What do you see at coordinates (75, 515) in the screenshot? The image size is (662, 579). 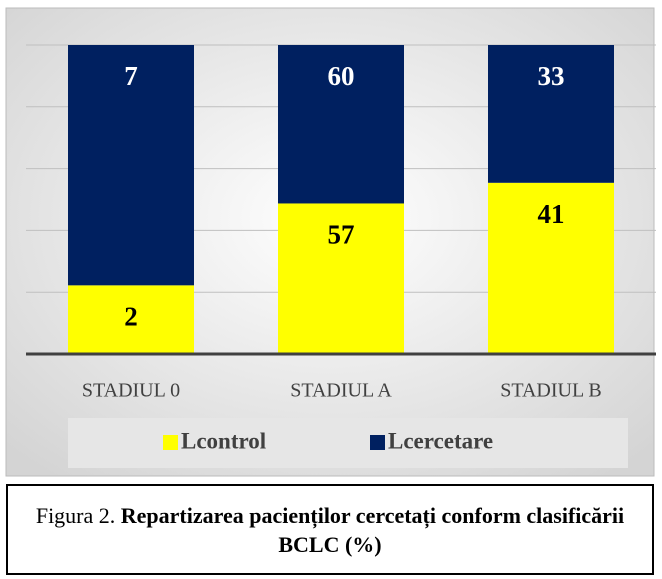 I see `caption-prefix: Figura 2.` at bounding box center [75, 515].